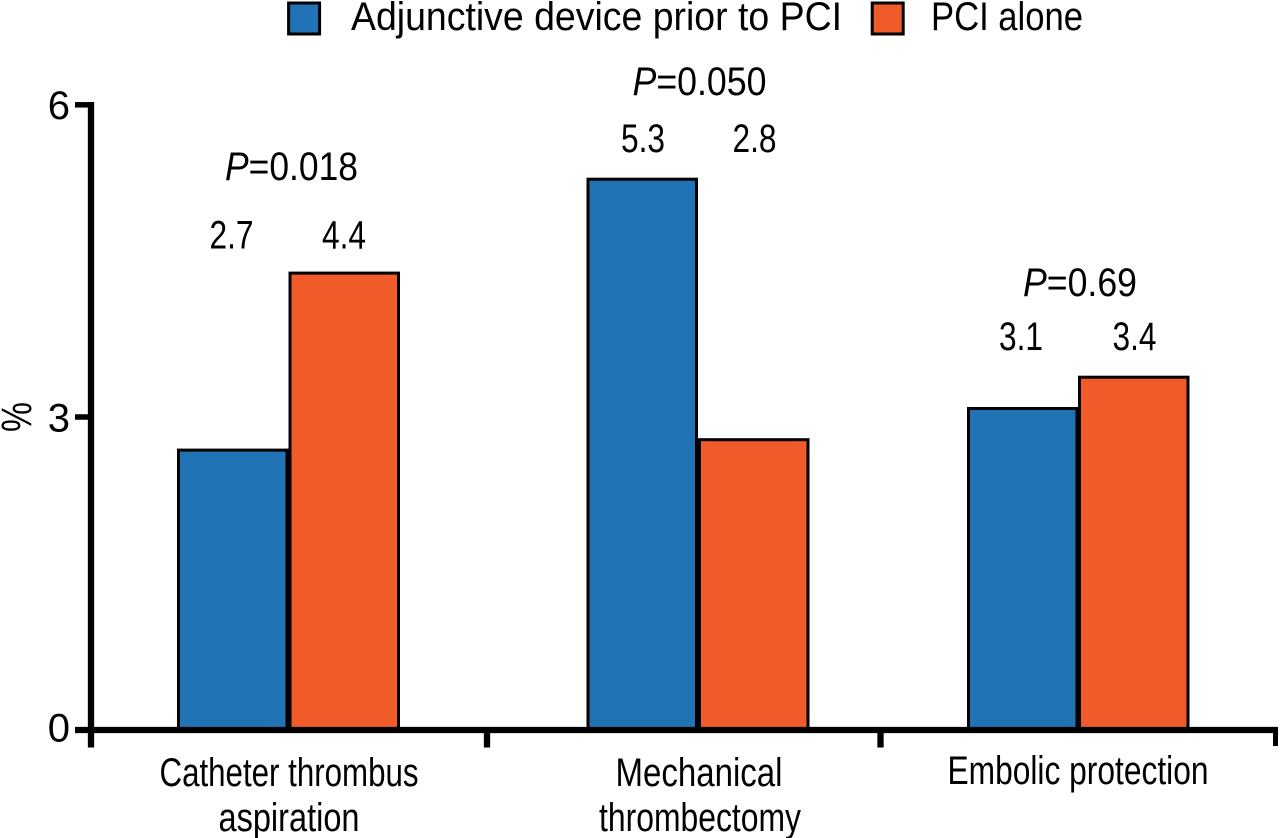 Image resolution: width=1280 pixels, height=838 pixels. I want to click on svg-text: 4.4, so click(344, 236).